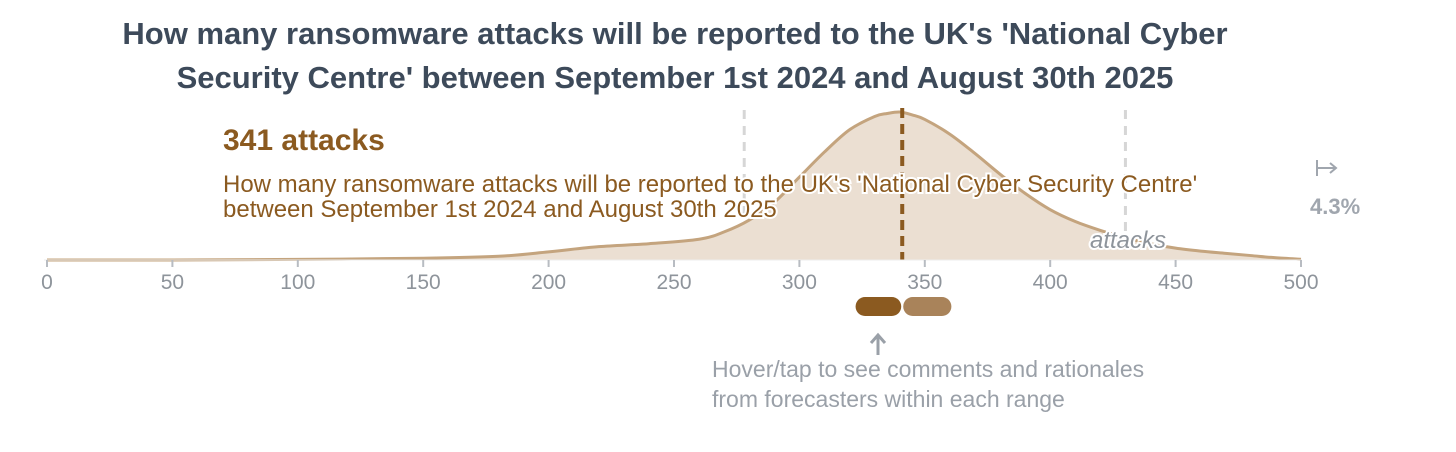 The image size is (1456, 452). Describe the element at coordinates (1327, 168) in the screenshot. I see `arrow-right-icon` at that location.